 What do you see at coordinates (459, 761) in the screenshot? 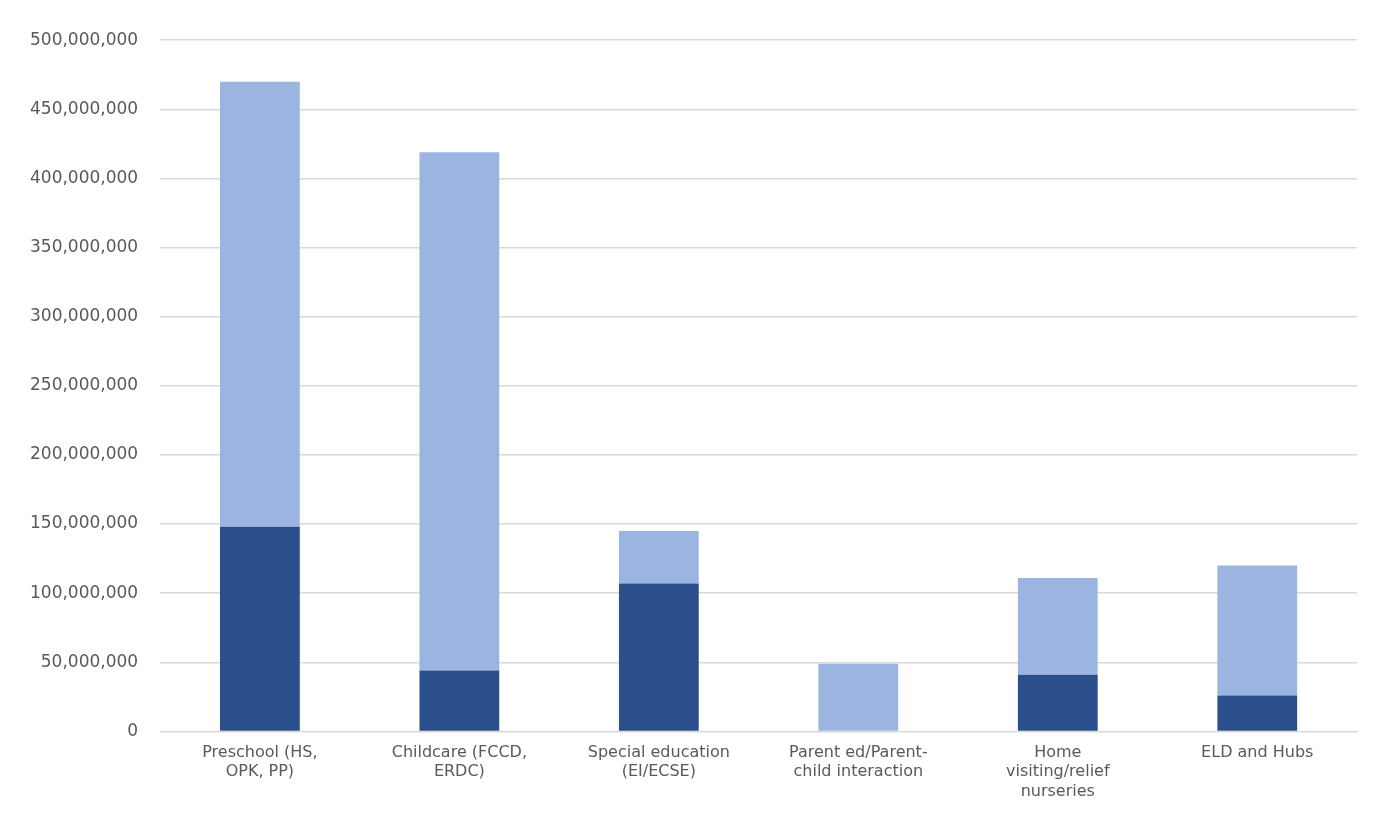
I see `x-tick-label: Childcare (FCCD, ERDC)` at bounding box center [459, 761].